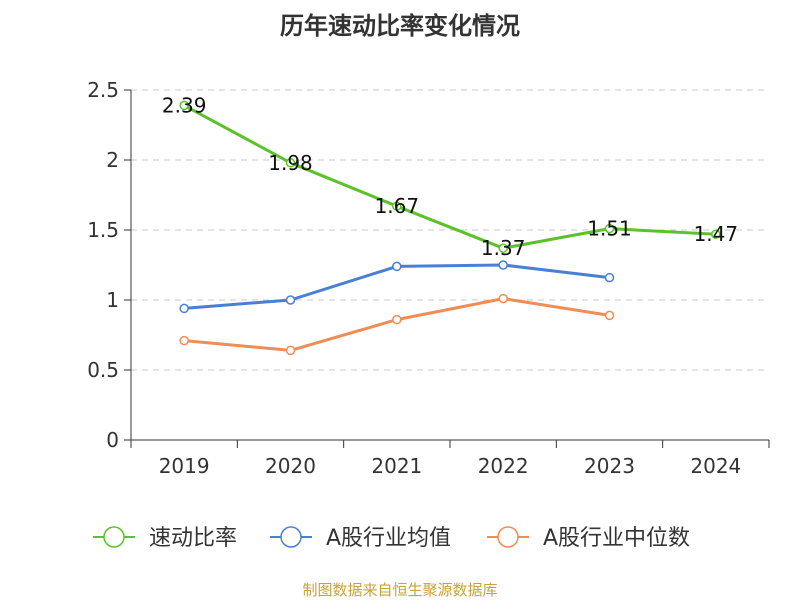  I want to click on x-tick-label: 2022, so click(503, 466).